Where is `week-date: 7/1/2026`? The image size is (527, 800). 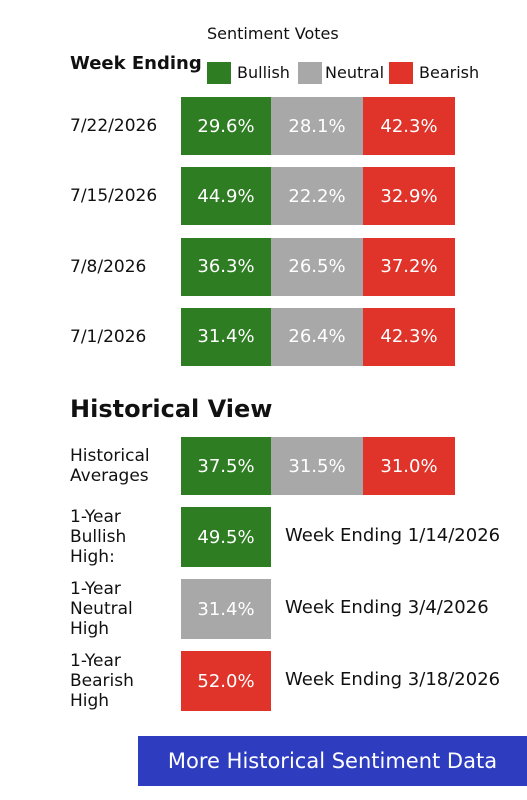 week-date: 7/1/2026 is located at coordinates (108, 336).